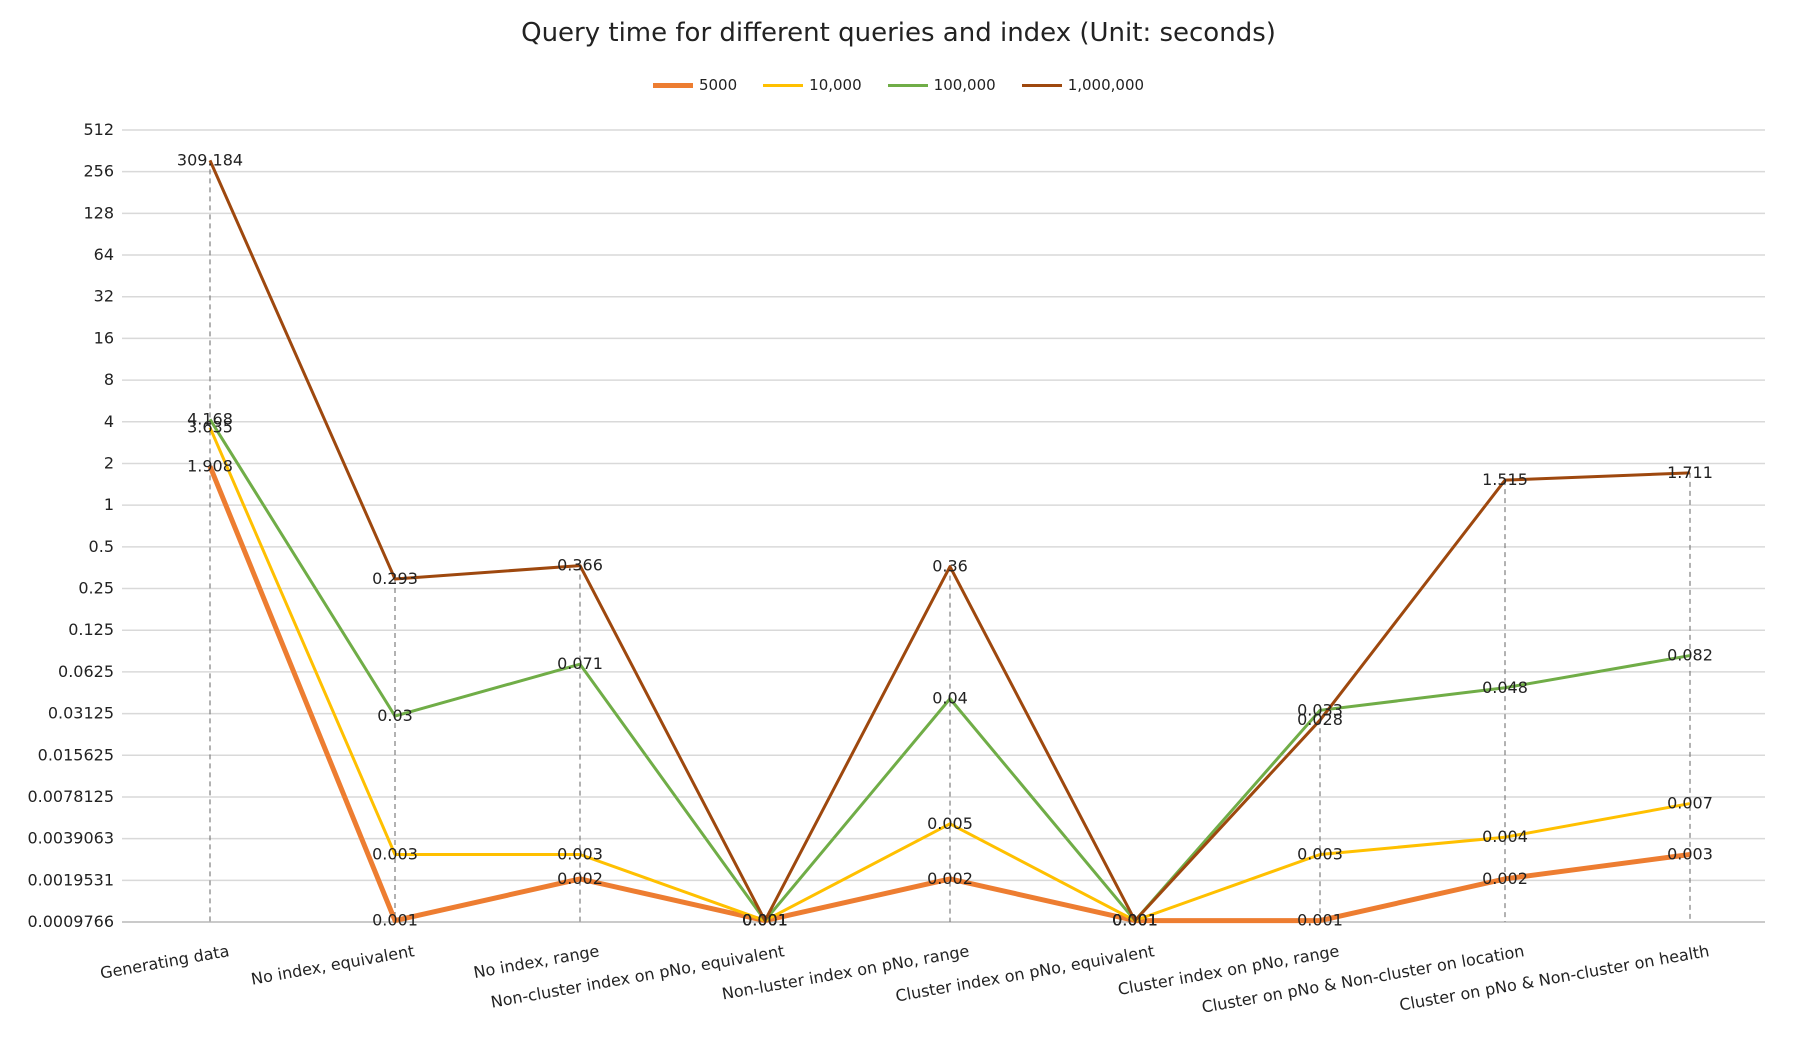 This screenshot has height=1060, width=1797. What do you see at coordinates (210, 427) in the screenshot?
I see `data-label: 3.635` at bounding box center [210, 427].